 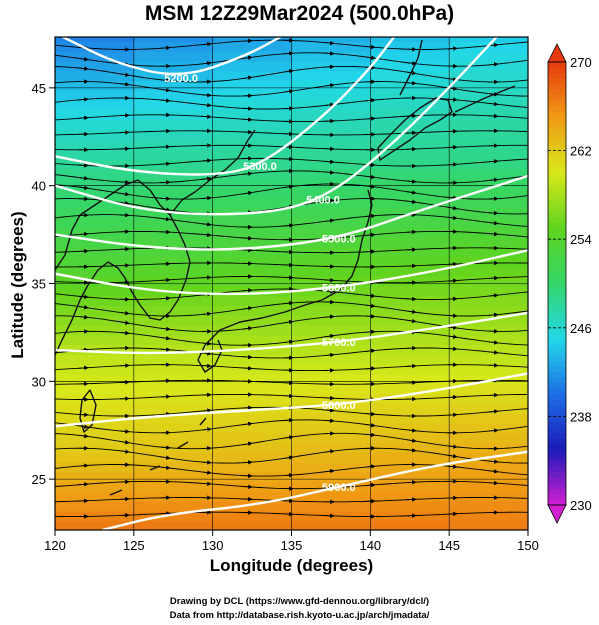 What do you see at coordinates (39, 88) in the screenshot?
I see `y-tick-label: 45` at bounding box center [39, 88].